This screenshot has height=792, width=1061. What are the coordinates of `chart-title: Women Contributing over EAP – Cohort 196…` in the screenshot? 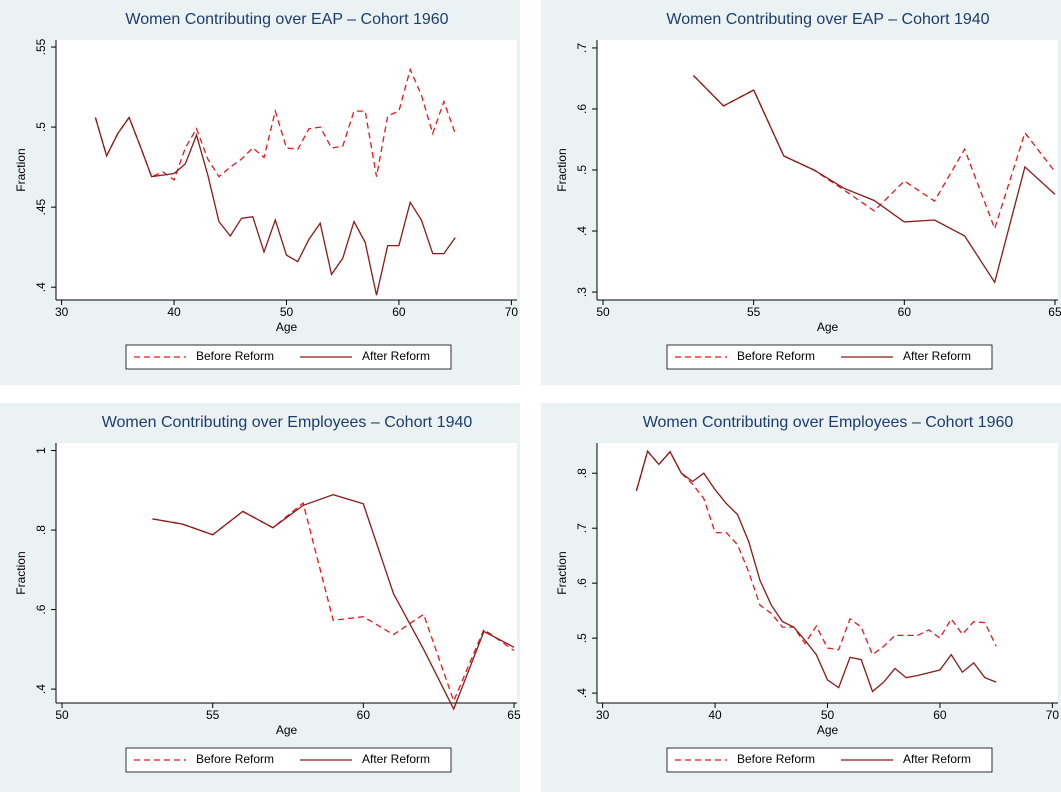 It's located at (286, 19).